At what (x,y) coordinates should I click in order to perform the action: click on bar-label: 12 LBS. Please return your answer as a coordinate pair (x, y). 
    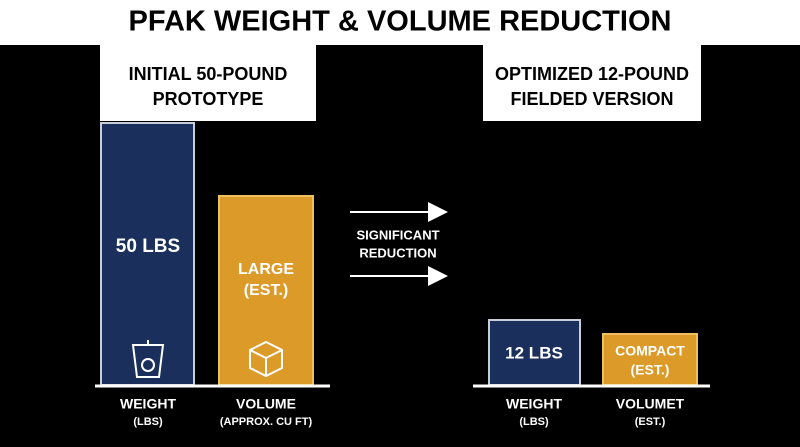
    Looking at the image, I should click on (534, 352).